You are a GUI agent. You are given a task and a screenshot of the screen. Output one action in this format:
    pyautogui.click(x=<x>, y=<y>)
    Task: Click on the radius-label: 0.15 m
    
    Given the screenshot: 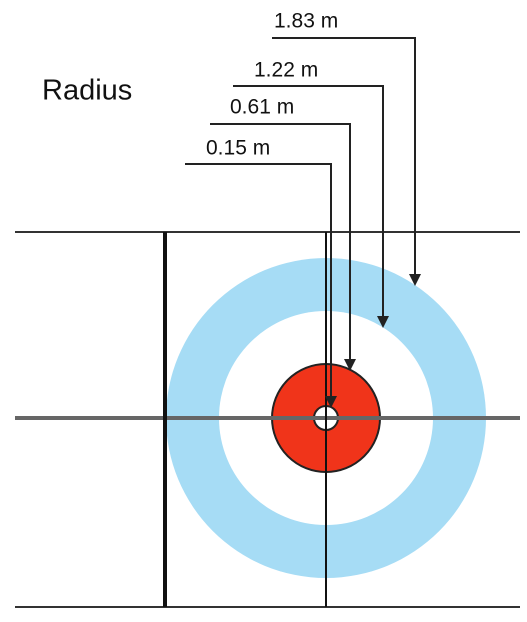 What is the action you would take?
    pyautogui.click(x=238, y=148)
    